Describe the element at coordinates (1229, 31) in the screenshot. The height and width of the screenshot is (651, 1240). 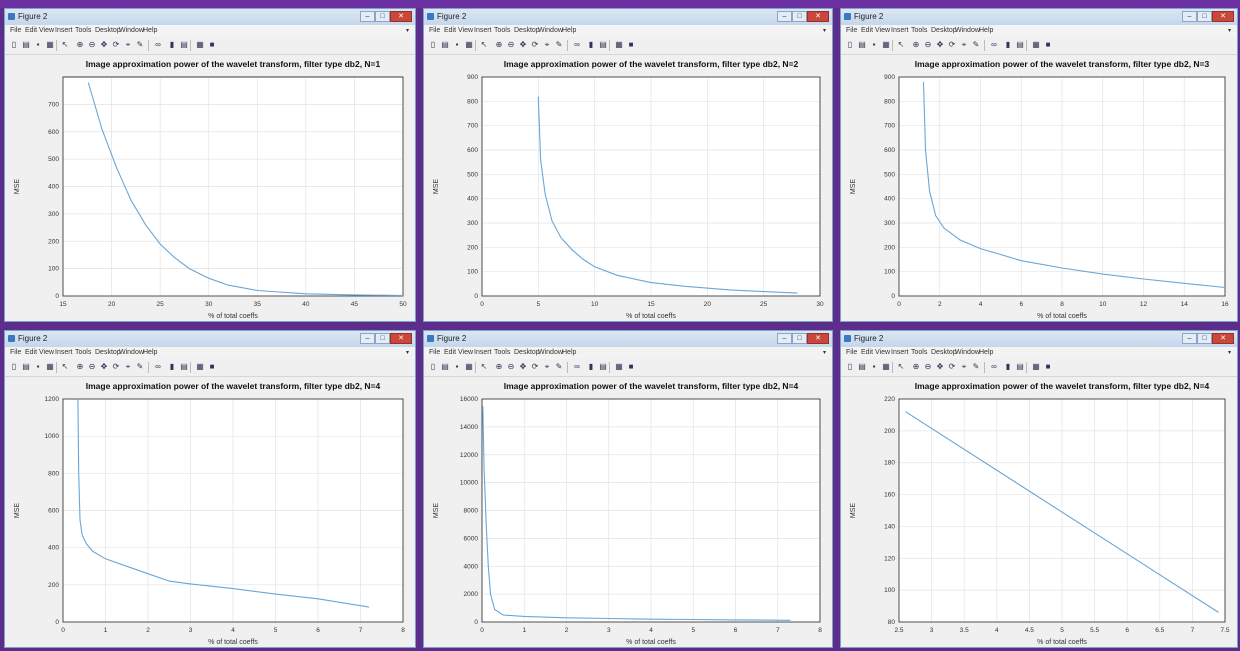
I see `menu-overflow-arrow-icon: ▾` at that location.